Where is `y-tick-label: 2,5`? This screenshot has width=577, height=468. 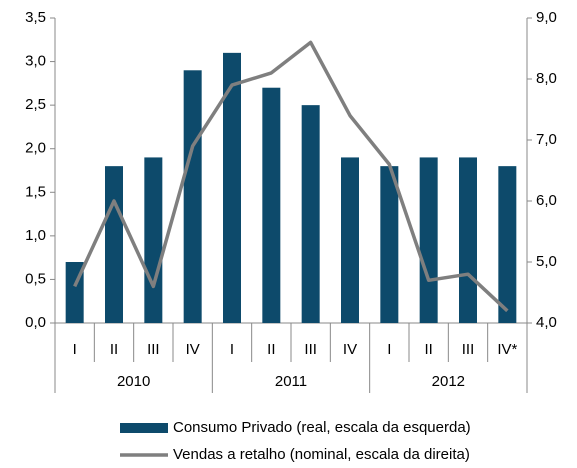 y-tick-label: 2,5 is located at coordinates (35, 104).